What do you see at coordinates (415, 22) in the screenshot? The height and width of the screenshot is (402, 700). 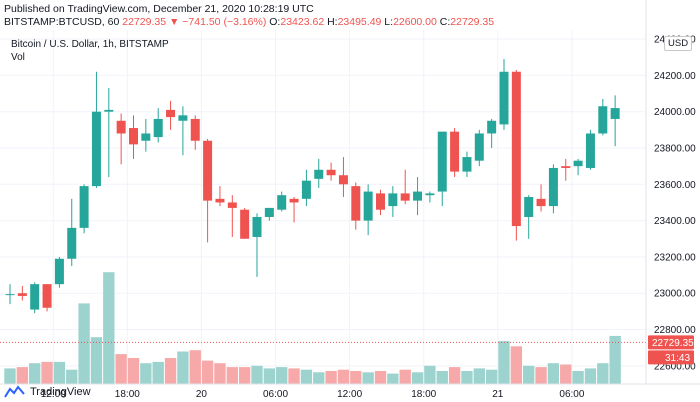 I see `low-value: 22600.00` at bounding box center [415, 22].